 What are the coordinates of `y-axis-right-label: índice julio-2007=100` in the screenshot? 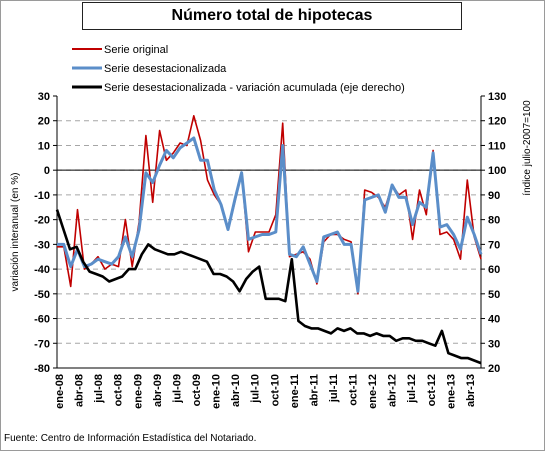 It's located at (527, 148).